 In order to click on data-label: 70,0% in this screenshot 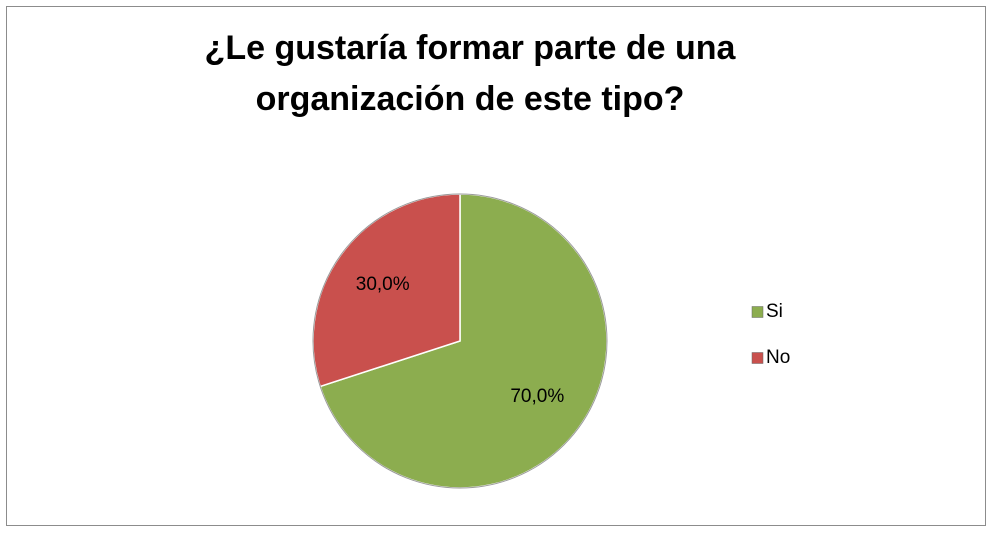, I will do `click(537, 396)`.